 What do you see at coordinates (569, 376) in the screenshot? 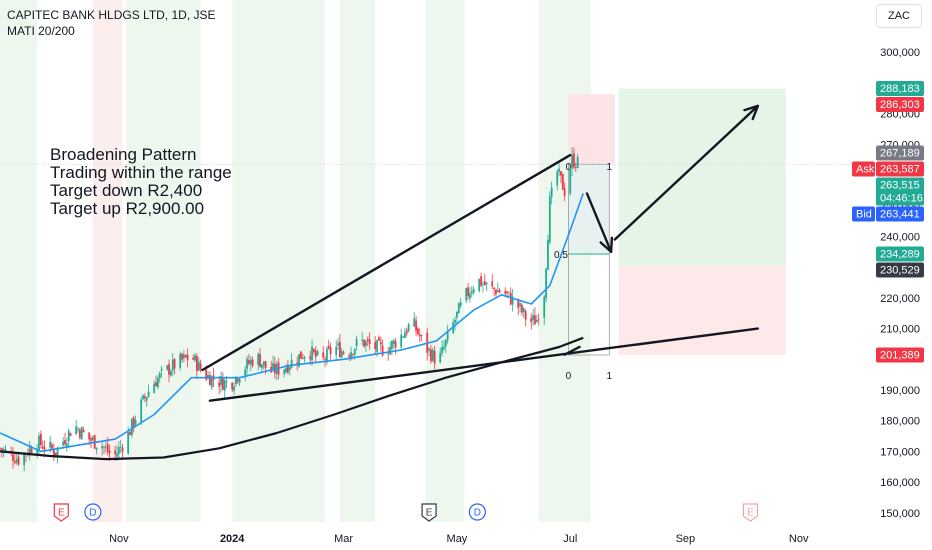
I see `fib-level-label: 0` at bounding box center [569, 376].